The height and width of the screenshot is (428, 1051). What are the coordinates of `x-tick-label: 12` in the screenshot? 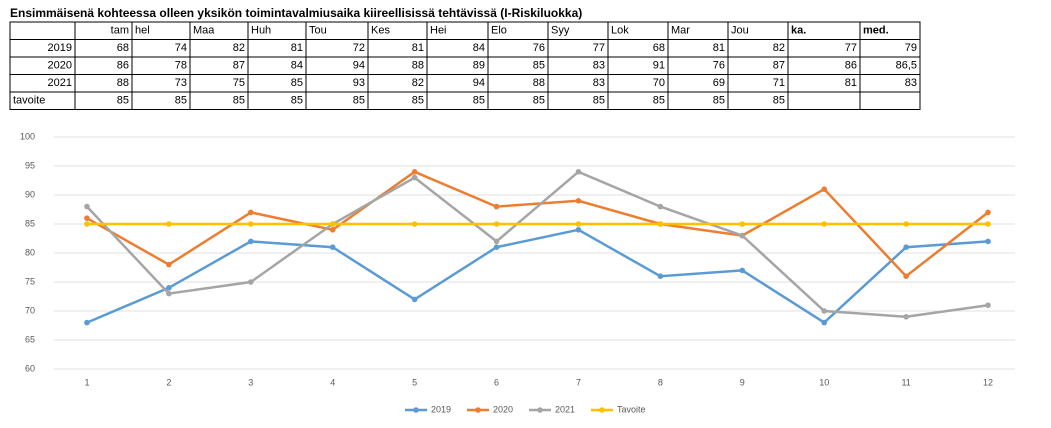 It's located at (988, 382).